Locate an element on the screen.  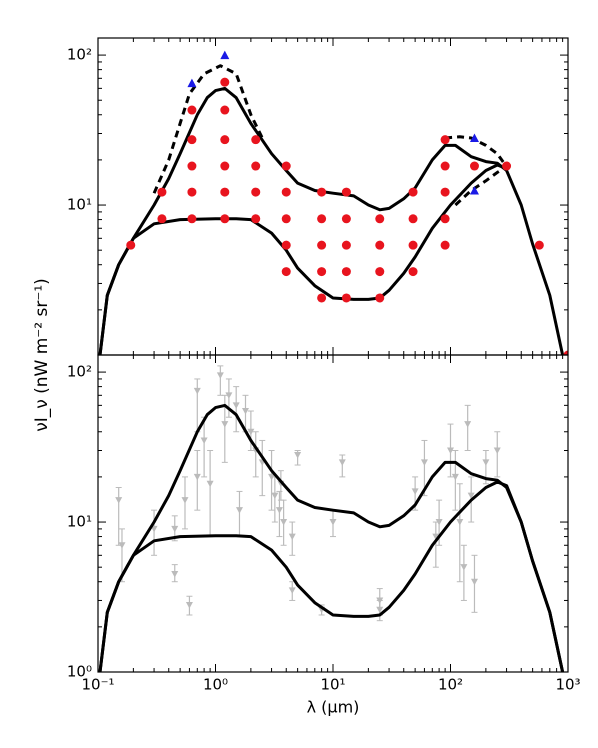
y-tick-label: 10⁰ is located at coordinates (79, 672).